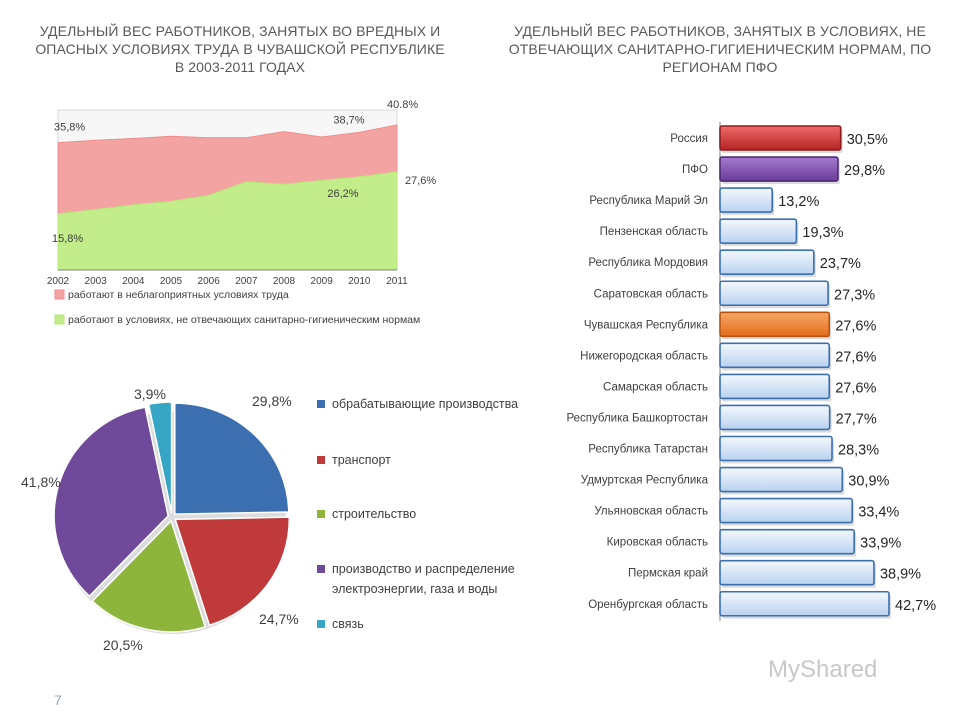 Image resolution: width=960 pixels, height=720 pixels. What do you see at coordinates (397, 281) in the screenshot?
I see `area-x-tick-label: 2011` at bounding box center [397, 281].